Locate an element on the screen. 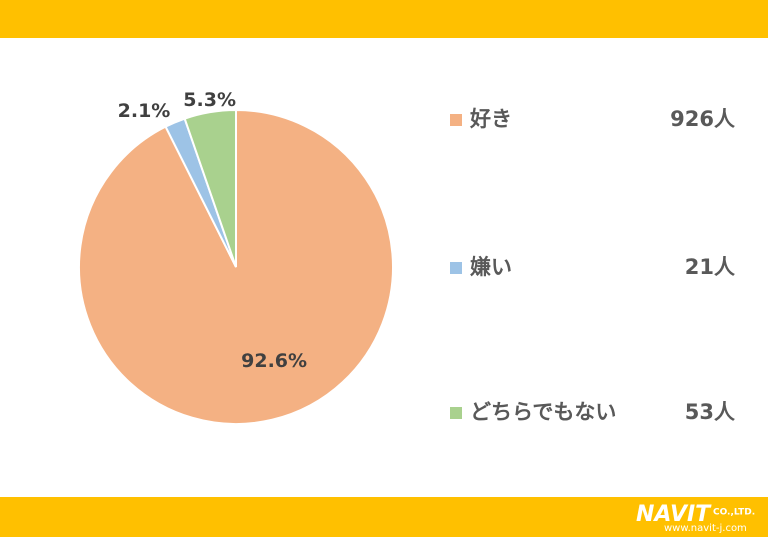 The image size is (768, 537). count-label: 926人 is located at coordinates (702, 119).